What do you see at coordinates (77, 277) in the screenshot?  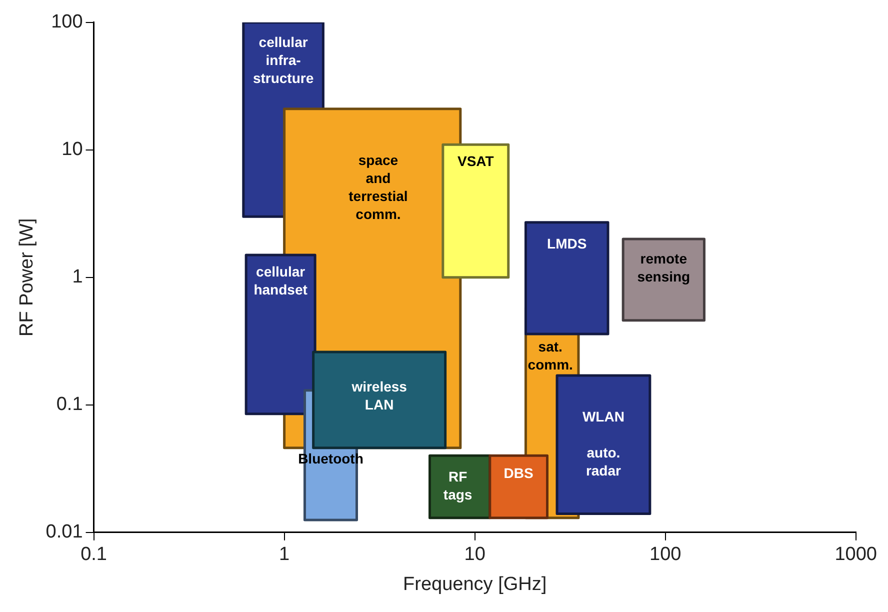 I see `y-tick-label: 1` at bounding box center [77, 277].